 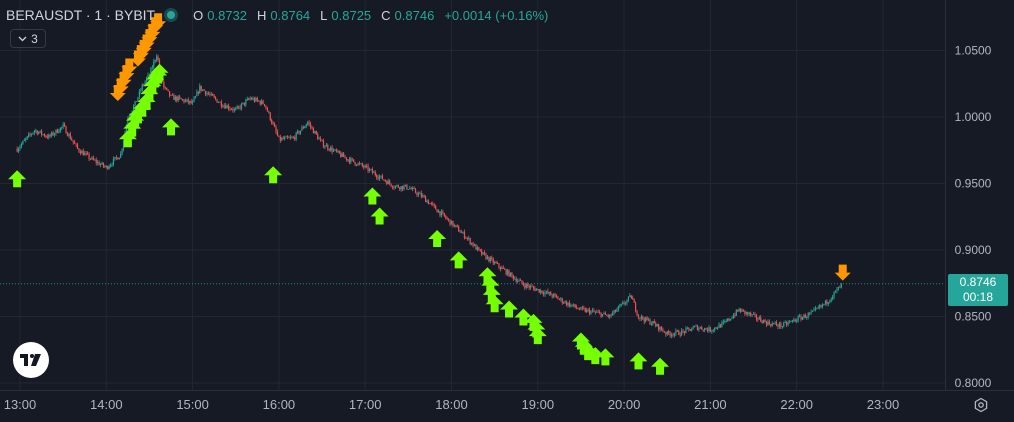 I want to click on tradingview-logo-icon, so click(x=31, y=360).